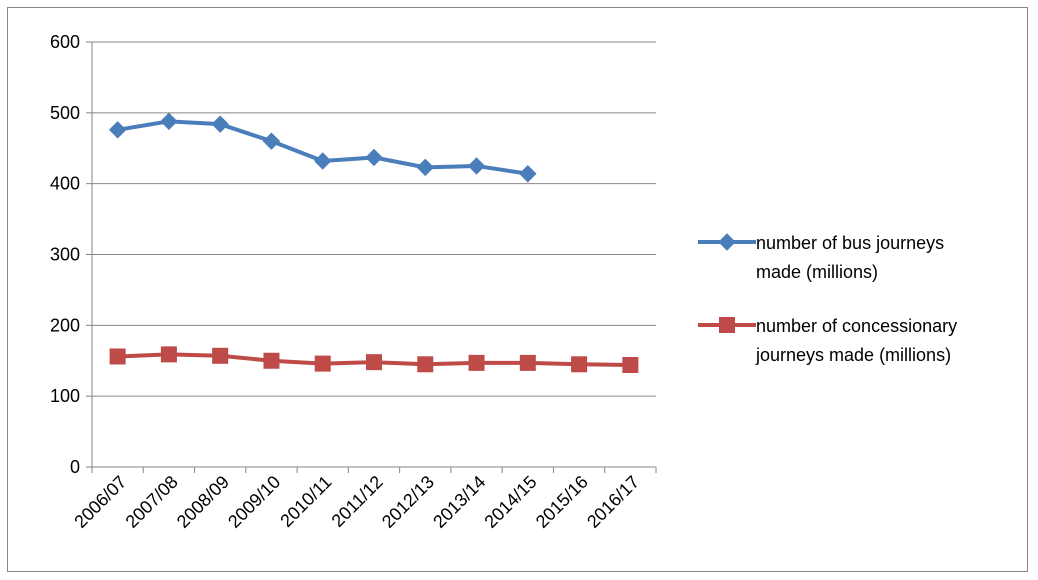 The width and height of the screenshot is (1038, 580). I want to click on legend-label: journeys made (millions), so click(853, 355).